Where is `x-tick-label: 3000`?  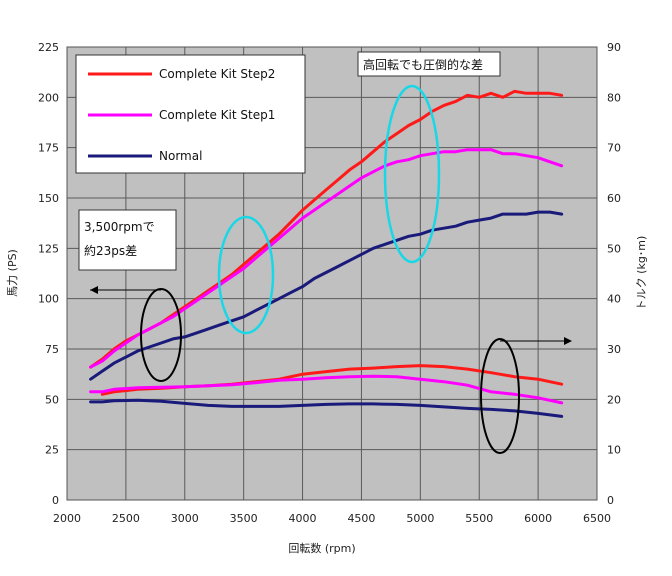 x-tick-label: 3000 is located at coordinates (185, 518).